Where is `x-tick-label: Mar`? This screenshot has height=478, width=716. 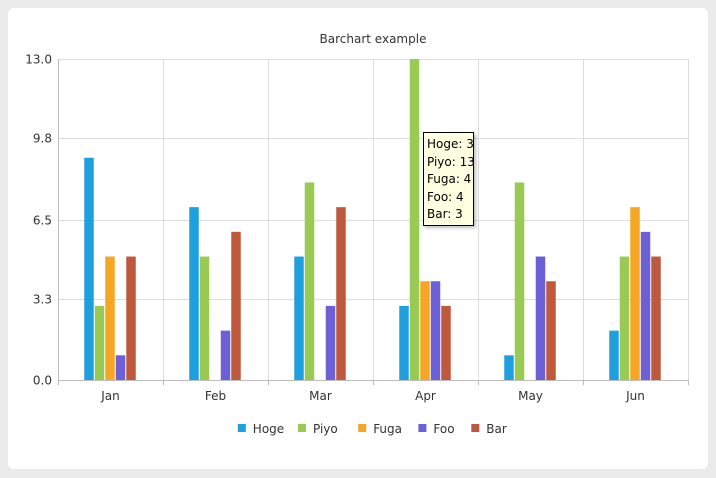 x-tick-label: Mar is located at coordinates (320, 396).